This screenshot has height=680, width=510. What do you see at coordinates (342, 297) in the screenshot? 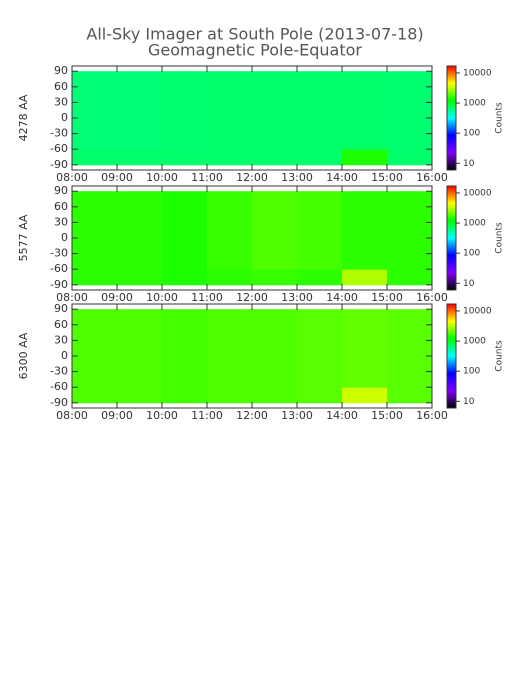
I see `x-tick-label: 14:00` at bounding box center [342, 297].